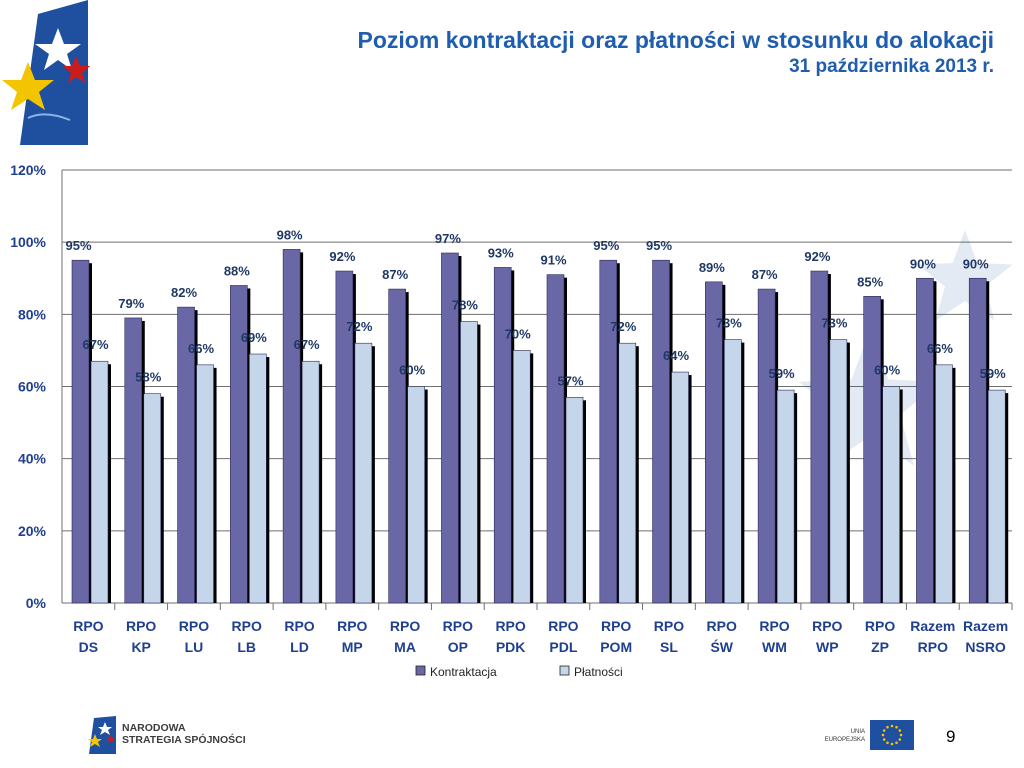  I want to click on x-tick-label: MA, so click(405, 647).